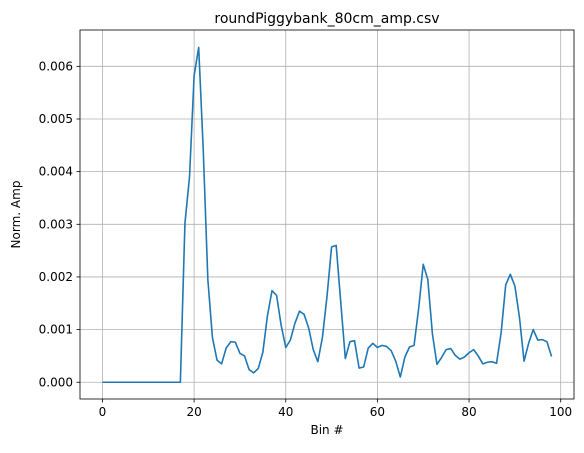 This screenshot has width=584, height=453. What do you see at coordinates (468, 412) in the screenshot?
I see `x-tick-label: 80` at bounding box center [468, 412].